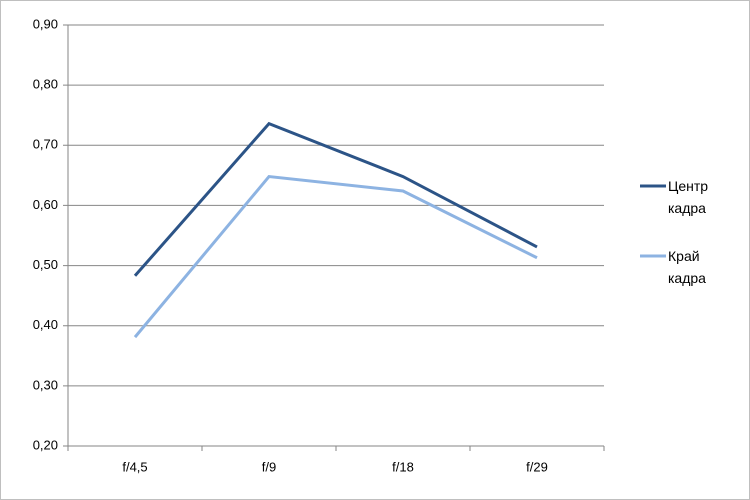  Describe the element at coordinates (45, 264) in the screenshot. I see `y-tick-label: 0,50` at that location.